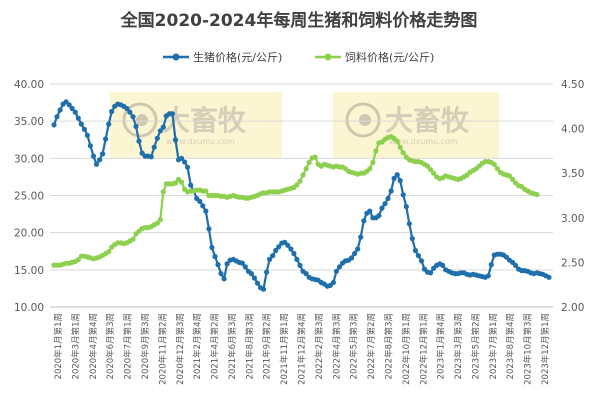 The height and width of the screenshot is (414, 598). I want to click on x-tick-label: 2020年3月第1周, so click(75, 346).